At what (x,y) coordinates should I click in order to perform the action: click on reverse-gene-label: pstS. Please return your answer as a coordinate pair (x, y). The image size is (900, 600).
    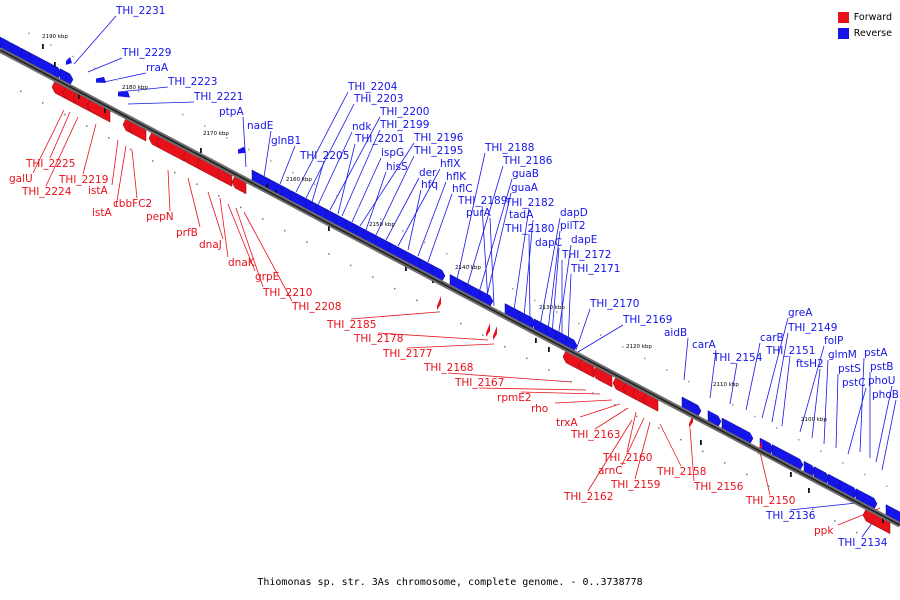
    Looking at the image, I should click on (849, 369).